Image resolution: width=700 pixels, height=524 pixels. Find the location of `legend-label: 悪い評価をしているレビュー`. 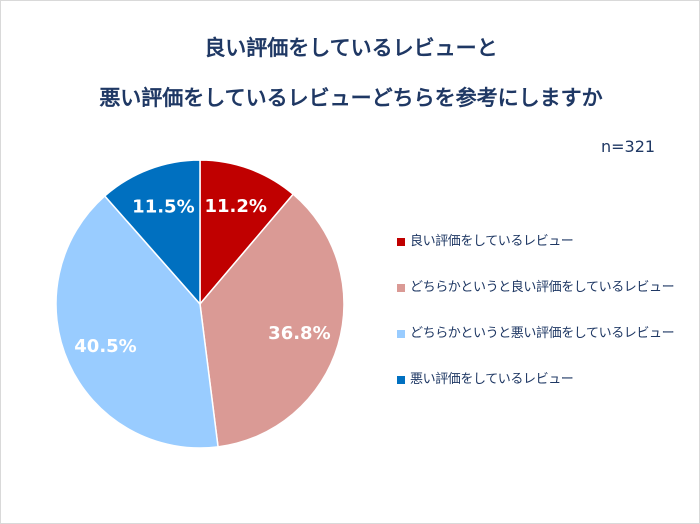

legend-label: 悪い評価をしているレビュー is located at coordinates (492, 379).